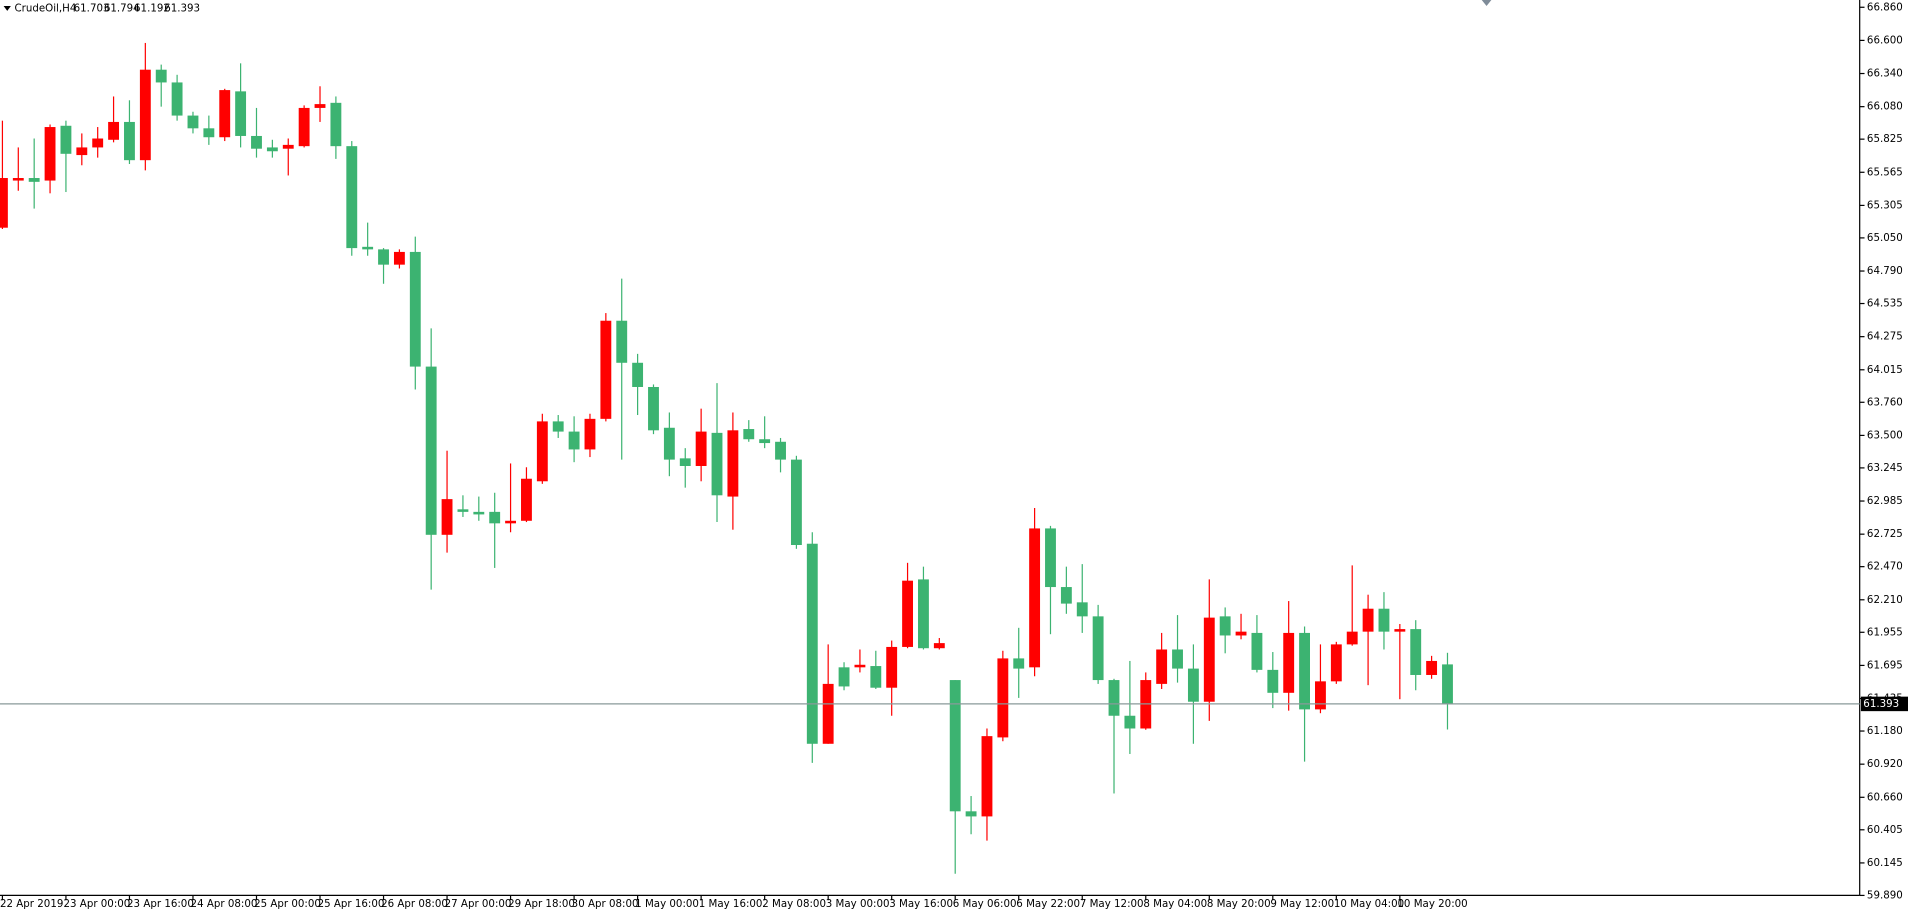  I want to click on y-tick-label: 60.660, so click(1885, 797).